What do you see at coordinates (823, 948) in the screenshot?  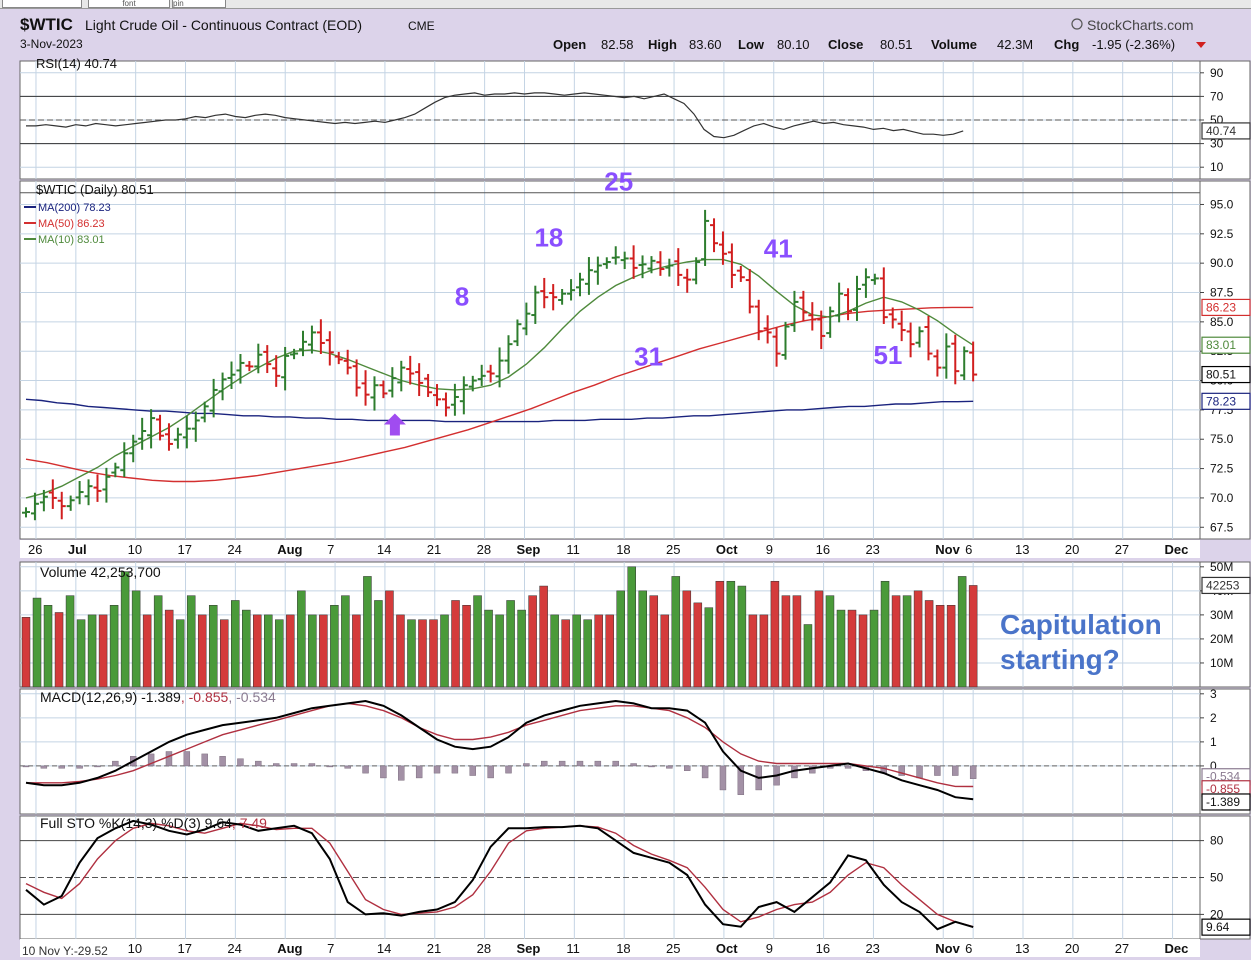 I see `date-tick-label: 16` at bounding box center [823, 948].